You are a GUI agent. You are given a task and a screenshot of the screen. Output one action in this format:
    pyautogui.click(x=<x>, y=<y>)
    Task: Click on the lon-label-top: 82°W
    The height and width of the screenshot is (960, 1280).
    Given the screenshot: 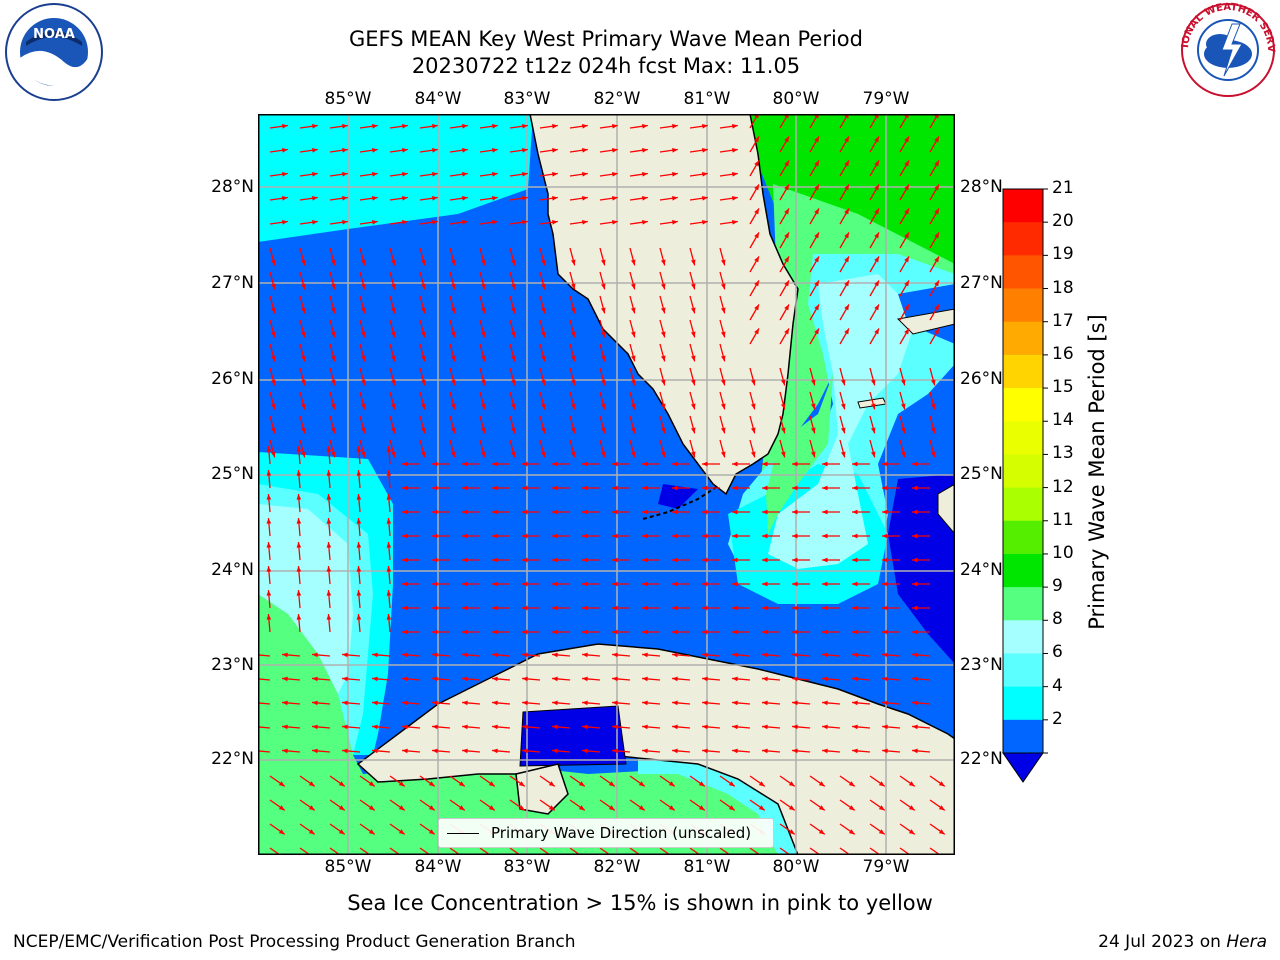 What is the action you would take?
    pyautogui.click(x=617, y=99)
    